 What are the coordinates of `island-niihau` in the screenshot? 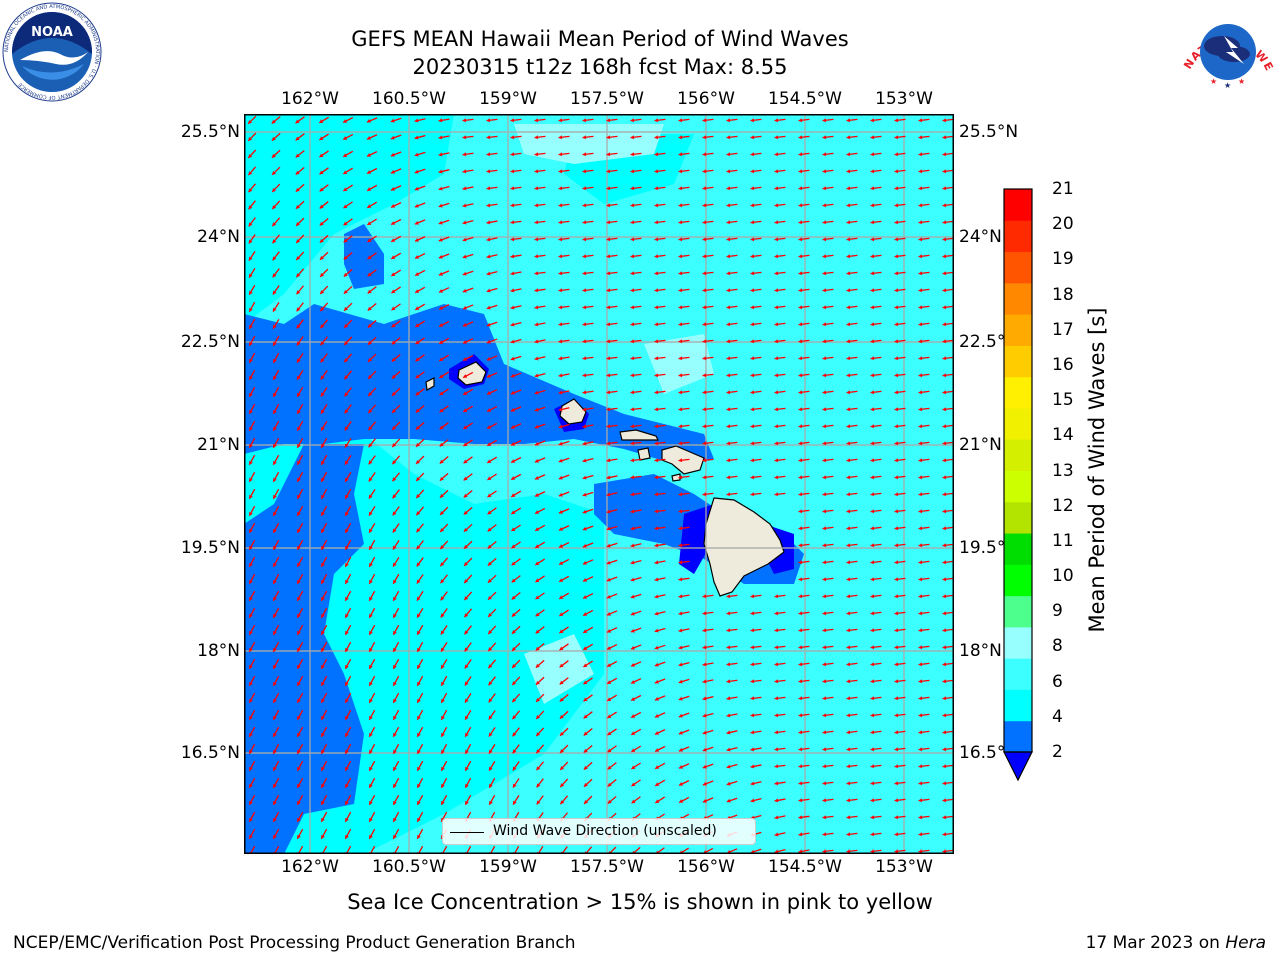 It's located at (430, 384).